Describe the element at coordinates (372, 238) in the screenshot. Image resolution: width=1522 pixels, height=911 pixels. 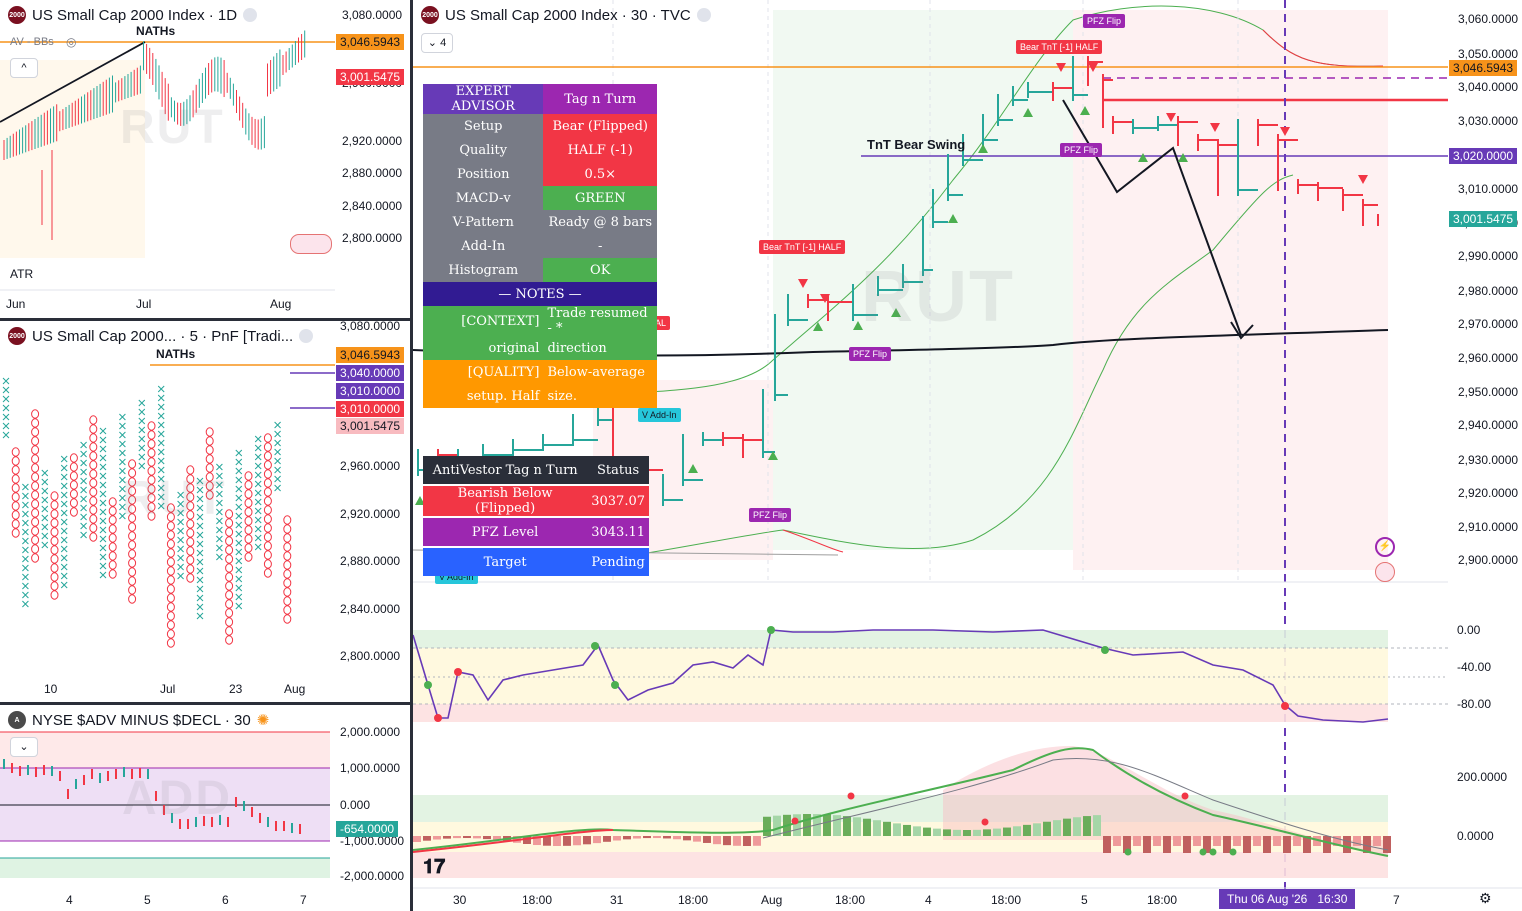
I see `y-tick: 2,800.0000` at that location.